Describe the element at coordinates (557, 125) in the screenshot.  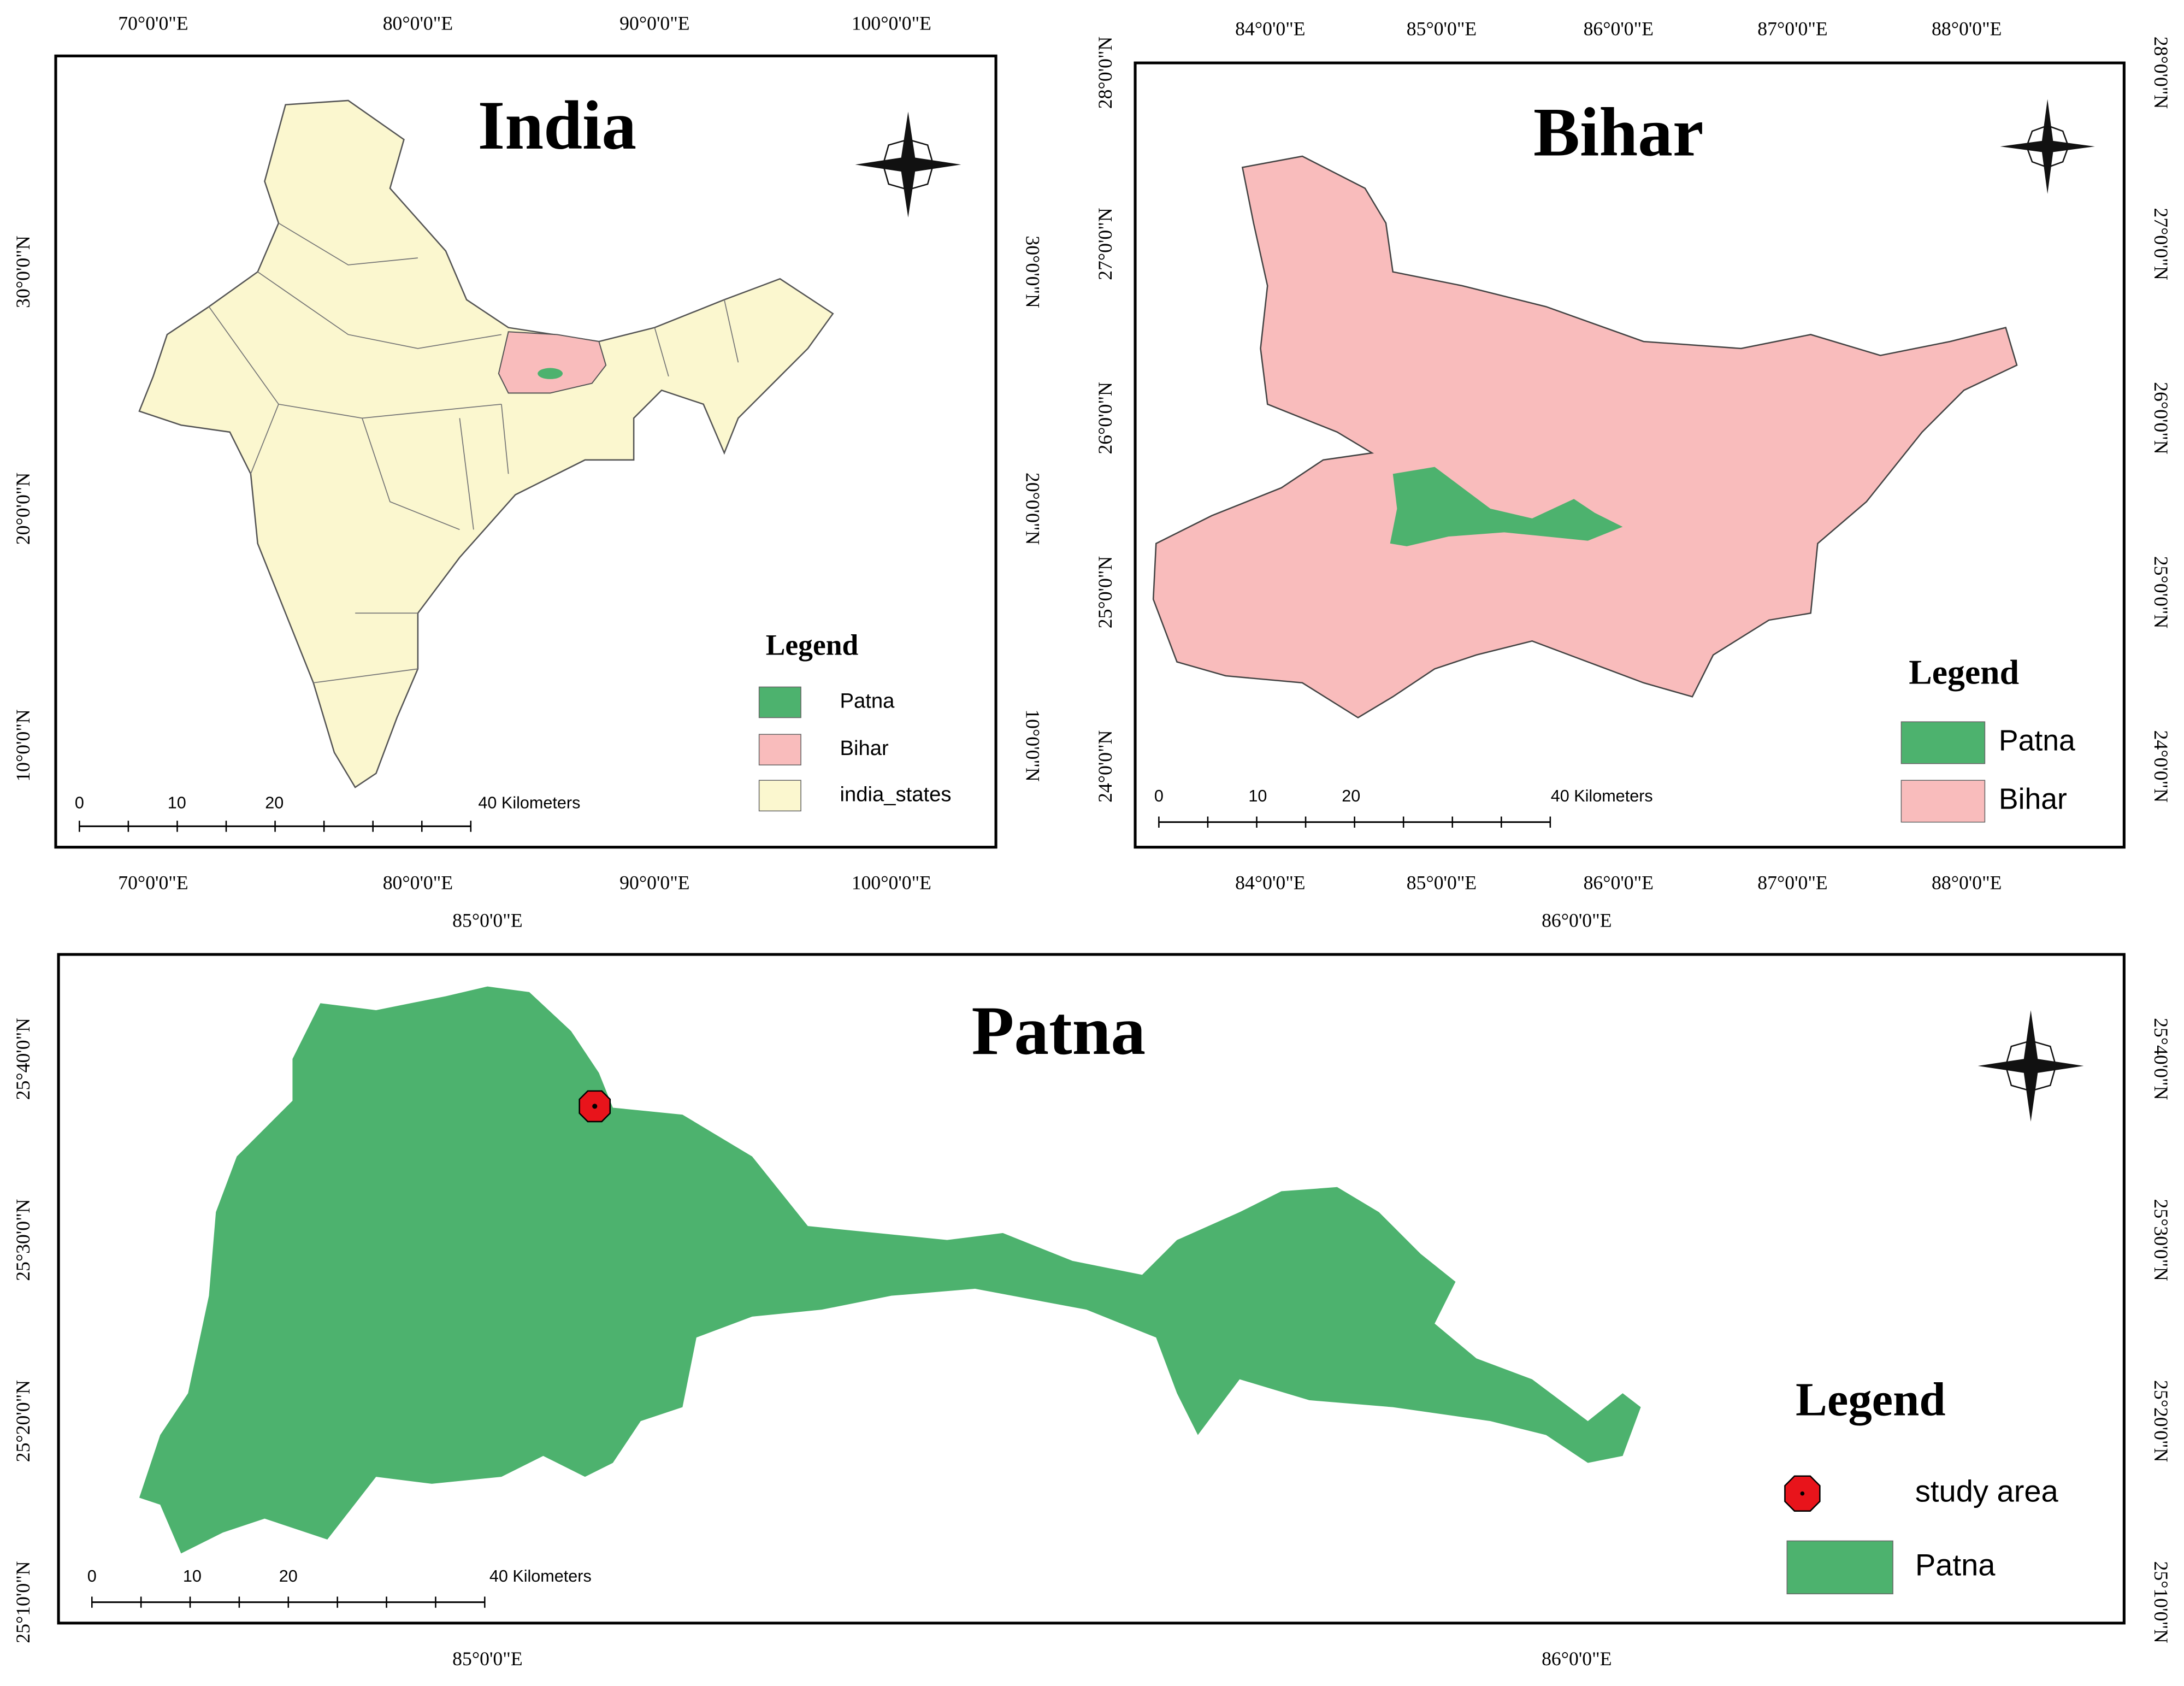
I see `map-title: India` at that location.